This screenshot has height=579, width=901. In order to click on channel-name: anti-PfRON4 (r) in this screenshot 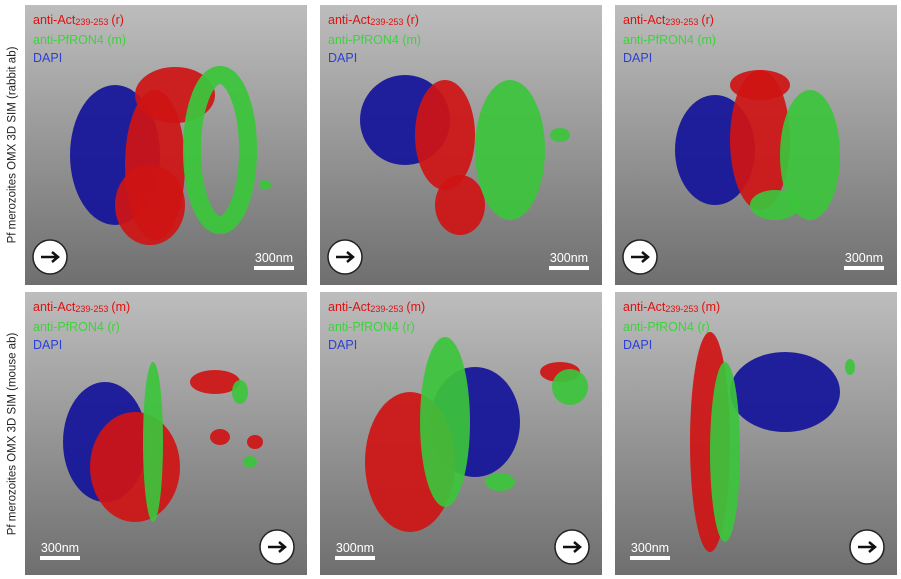, I will do `click(371, 327)`.